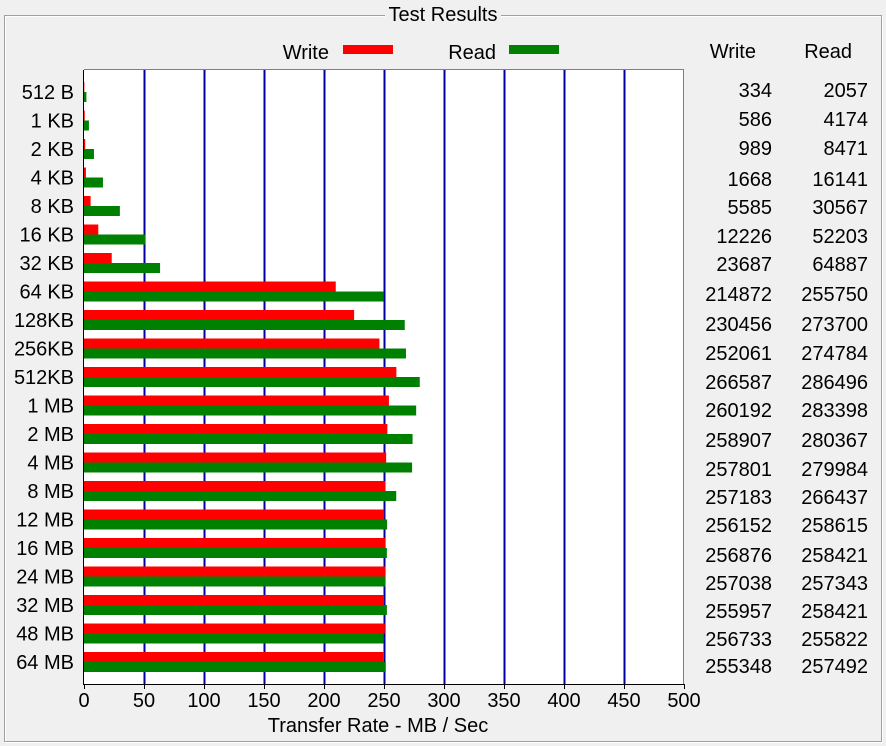 This screenshot has width=886, height=746. Describe the element at coordinates (623, 701) in the screenshot. I see `x-tick-label: 450` at that location.